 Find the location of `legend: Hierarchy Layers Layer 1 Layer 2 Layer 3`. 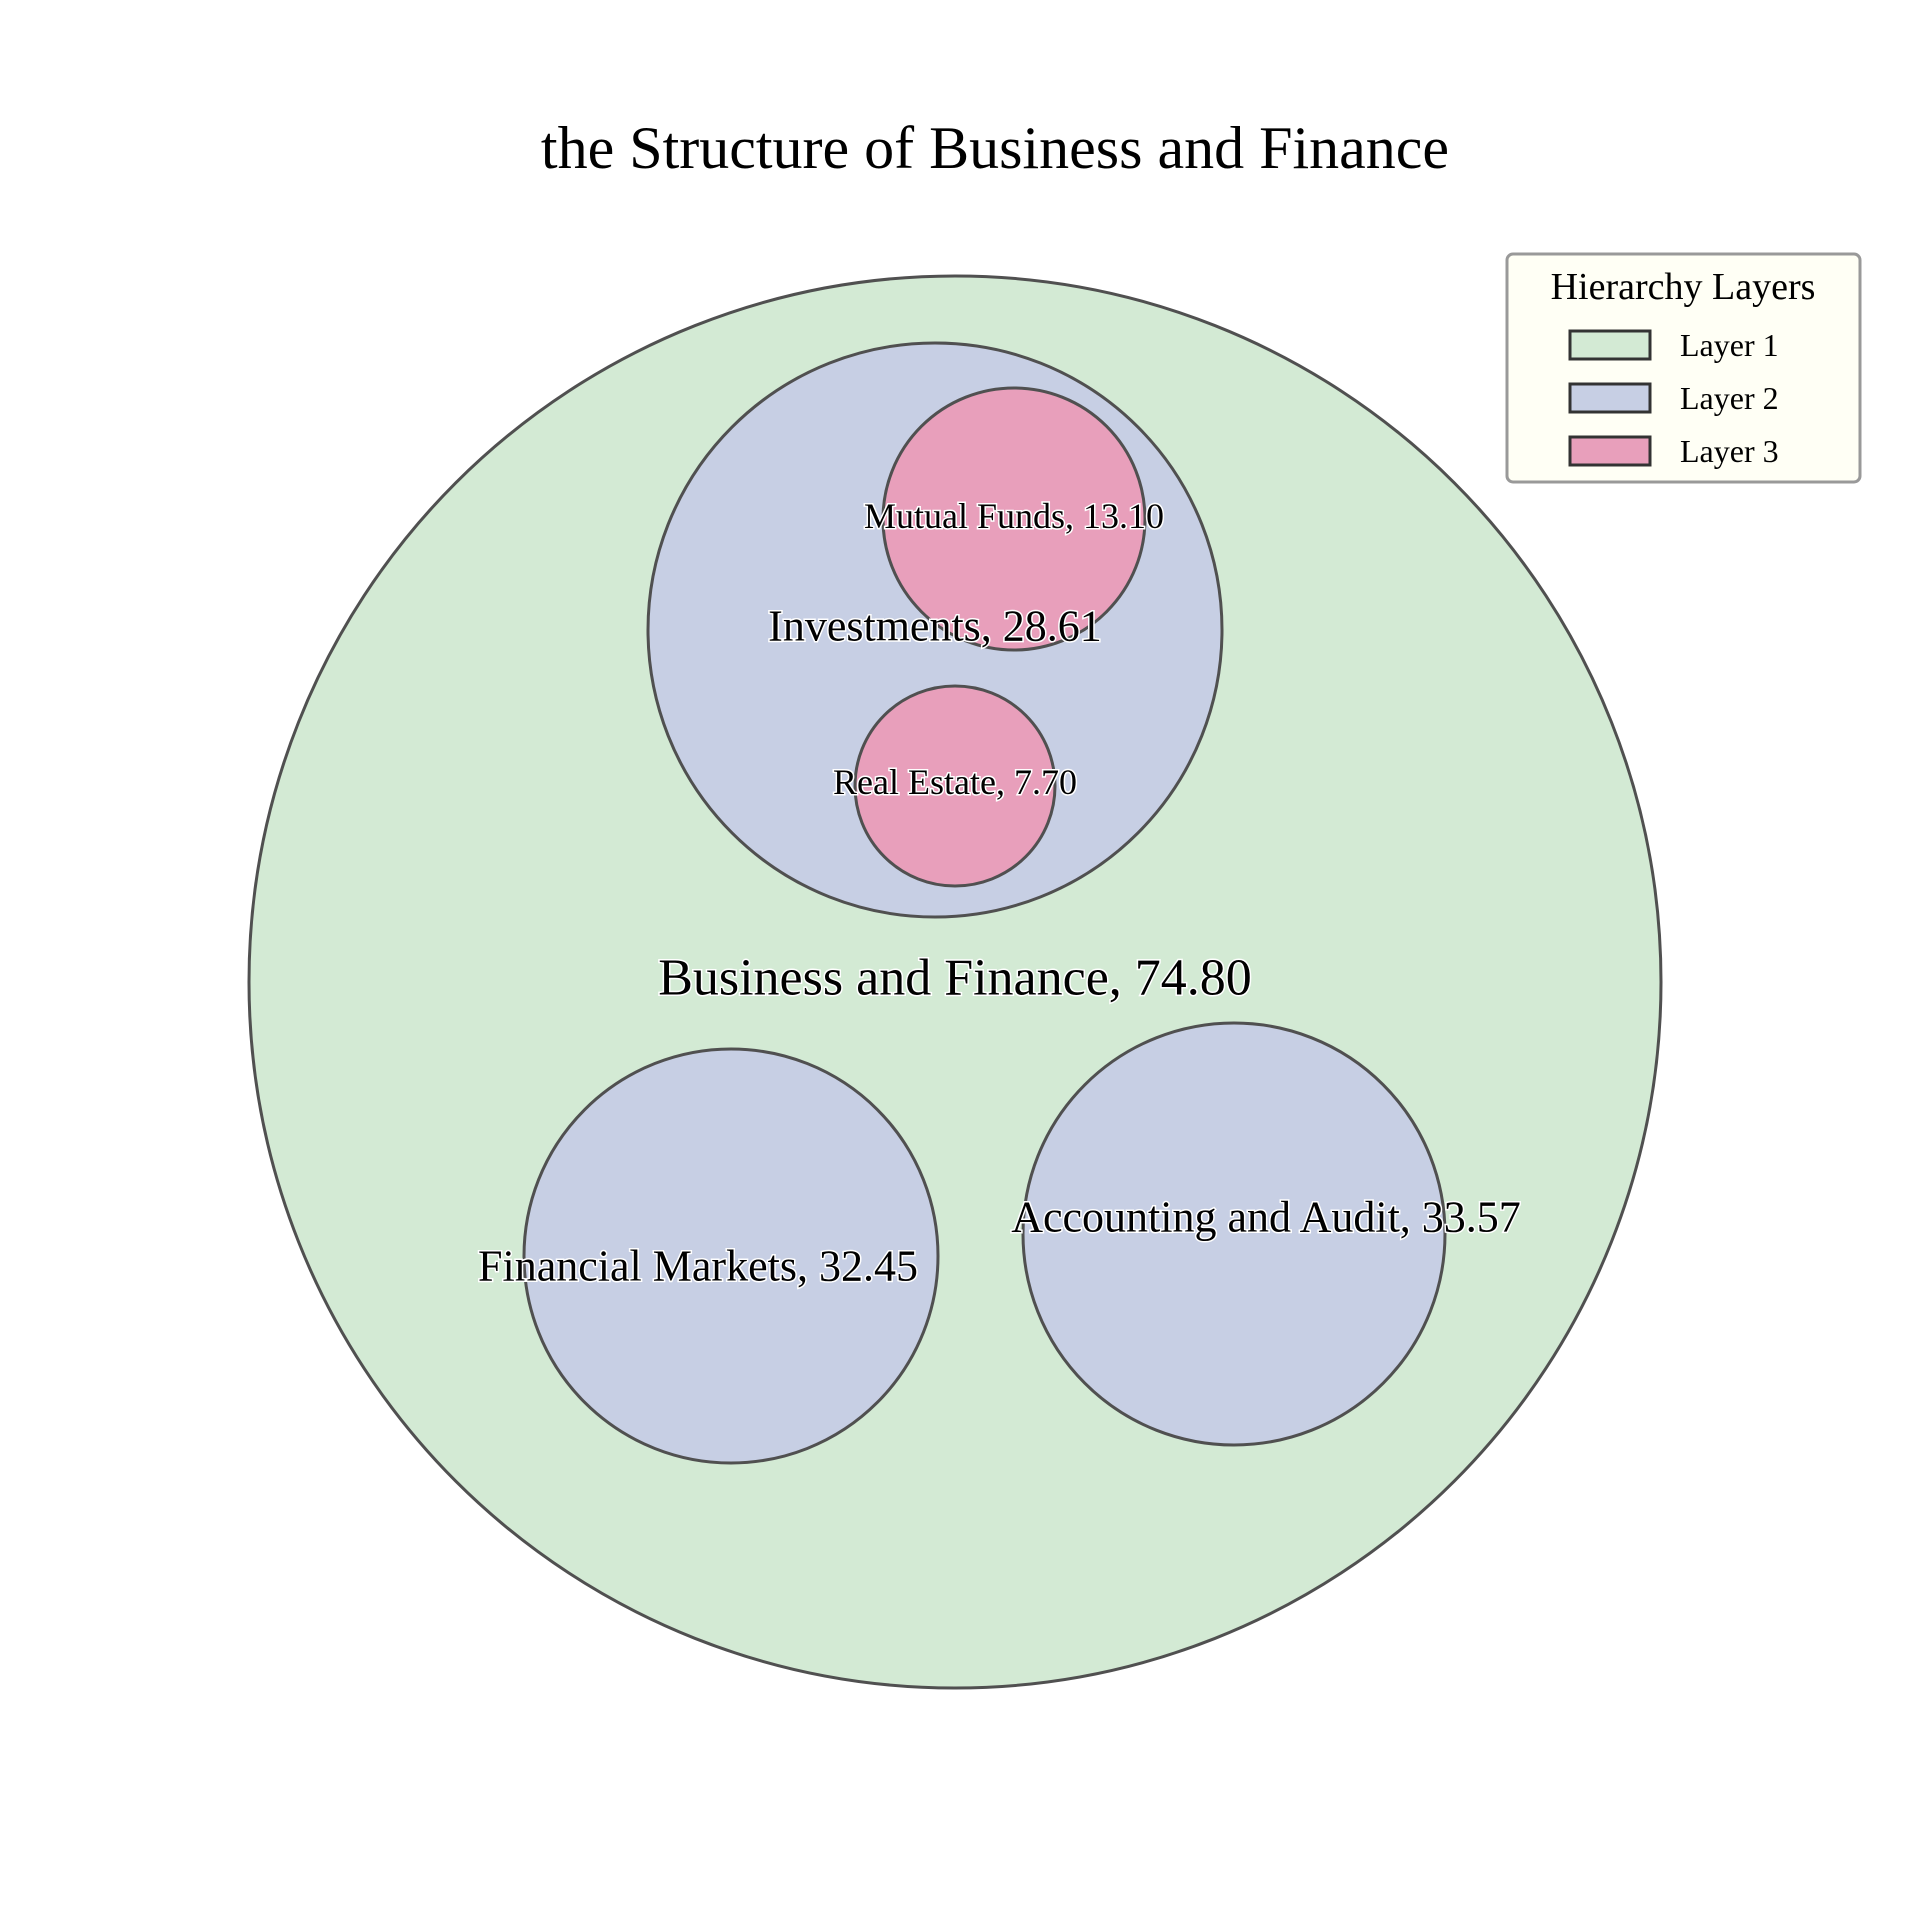

legend: Hierarchy Layers Layer 1 Layer 2 Layer 3 is located at coordinates (1683, 368).